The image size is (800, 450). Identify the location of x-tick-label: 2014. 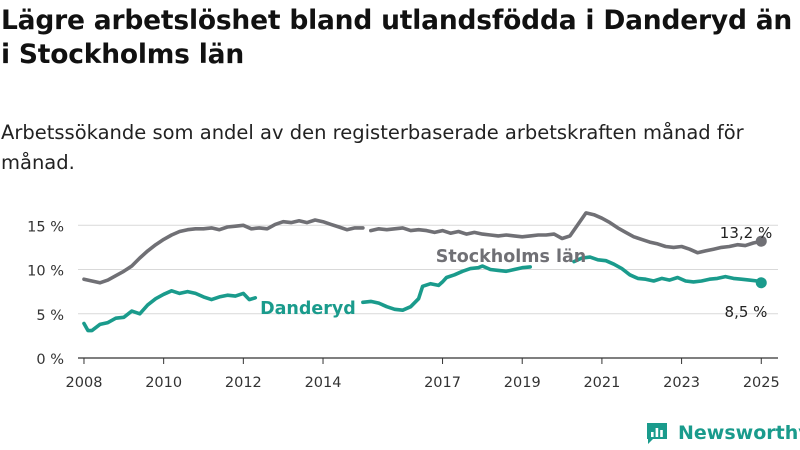
(323, 383).